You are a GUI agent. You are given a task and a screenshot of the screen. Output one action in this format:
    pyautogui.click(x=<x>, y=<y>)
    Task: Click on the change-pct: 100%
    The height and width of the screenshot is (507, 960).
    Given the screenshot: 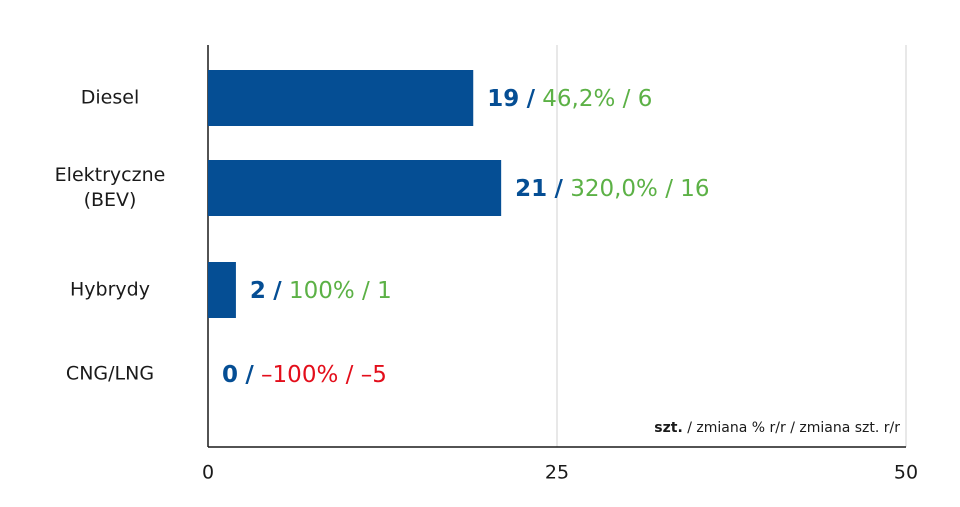 What is the action you would take?
    pyautogui.click(x=322, y=291)
    